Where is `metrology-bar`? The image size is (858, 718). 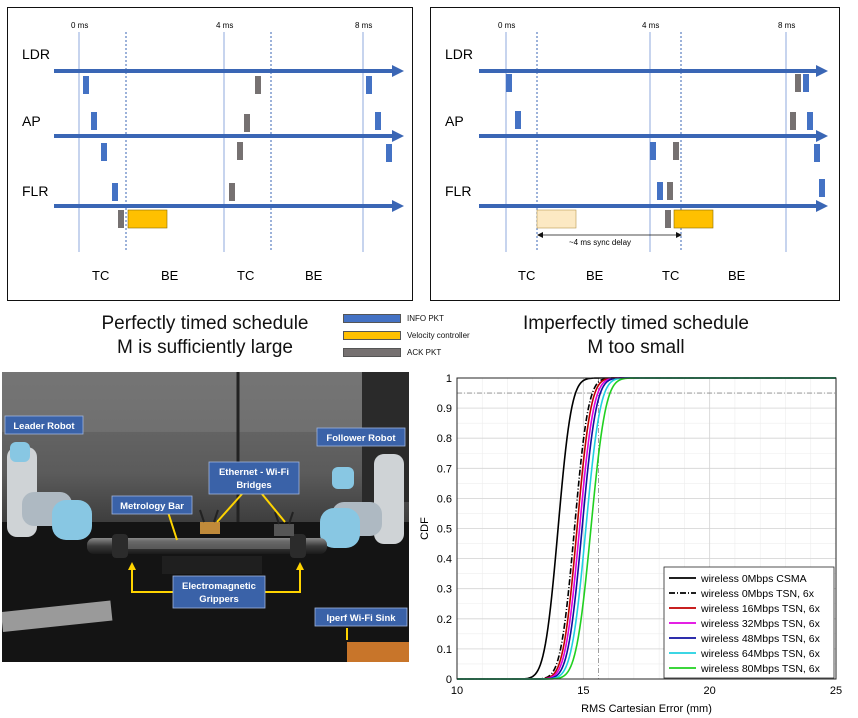
metrology-bar is located at coordinates (207, 546).